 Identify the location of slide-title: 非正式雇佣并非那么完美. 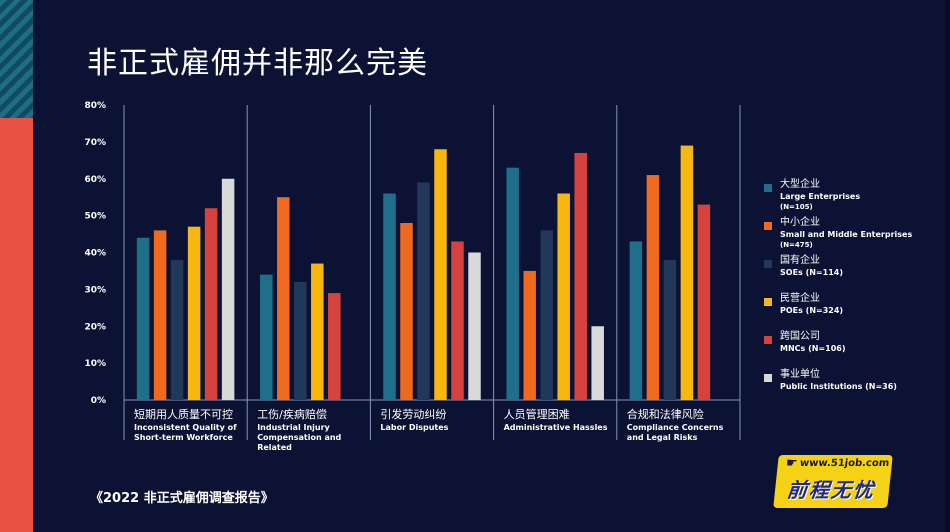
(257, 63).